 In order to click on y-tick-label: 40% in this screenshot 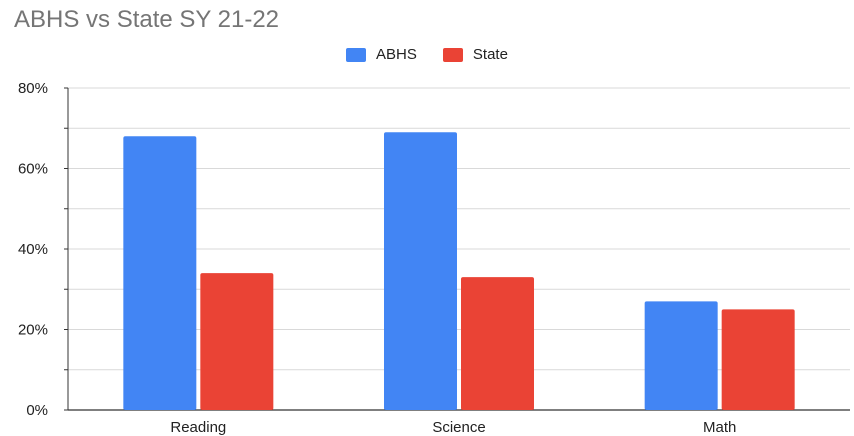, I will do `click(33, 249)`.